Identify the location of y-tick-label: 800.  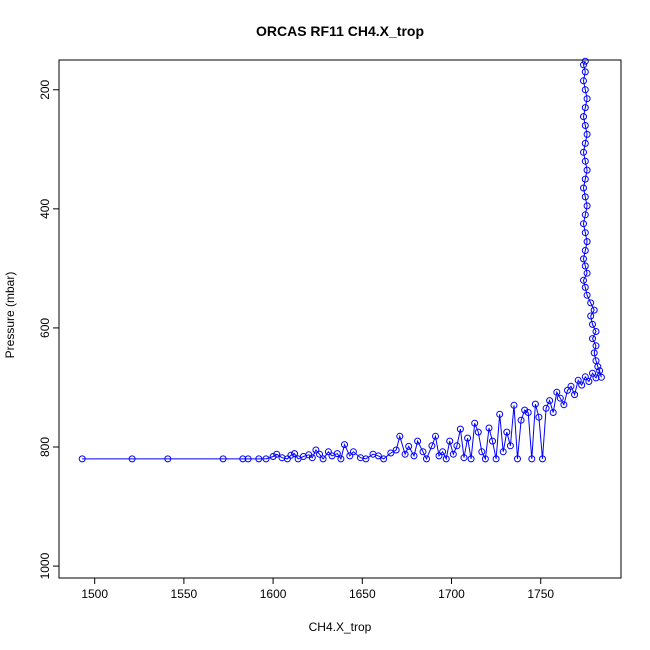
(45, 447).